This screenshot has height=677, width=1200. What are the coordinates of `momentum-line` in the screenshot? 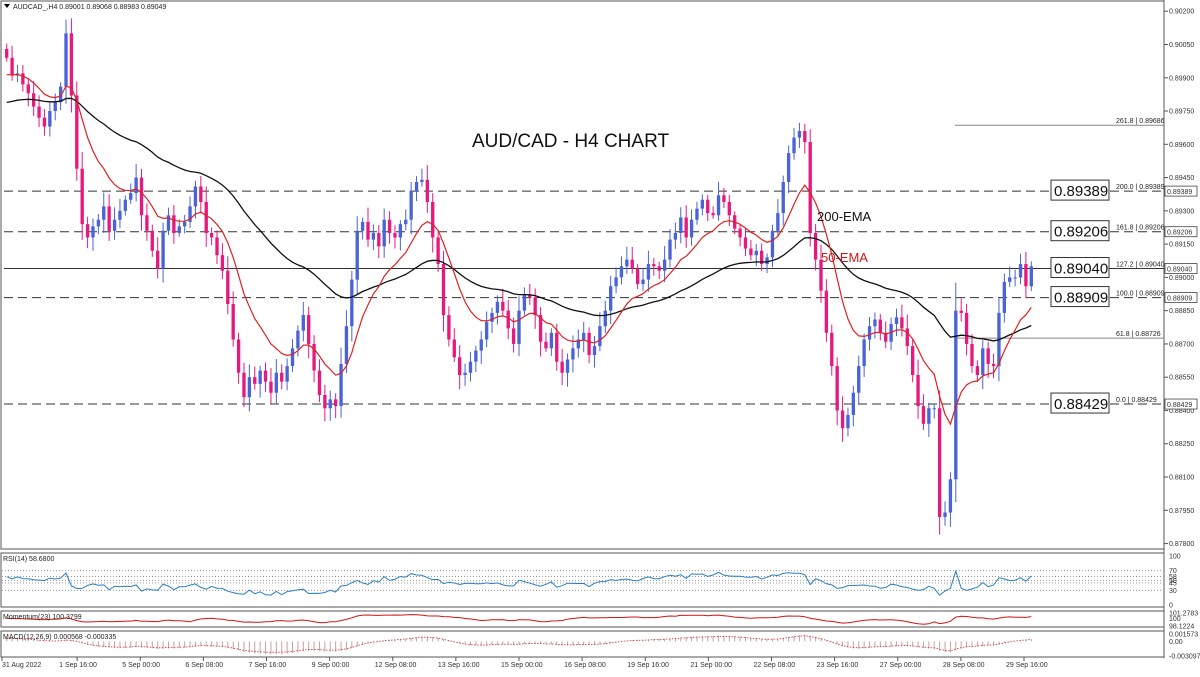 It's located at (519, 619).